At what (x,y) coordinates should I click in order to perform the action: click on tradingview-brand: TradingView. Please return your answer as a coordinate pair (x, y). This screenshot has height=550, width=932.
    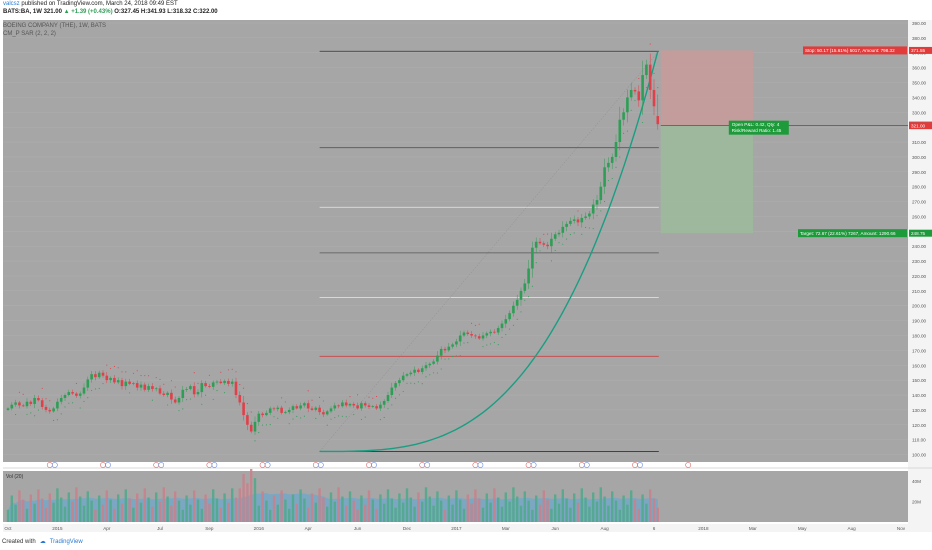
    Looking at the image, I should click on (66, 541).